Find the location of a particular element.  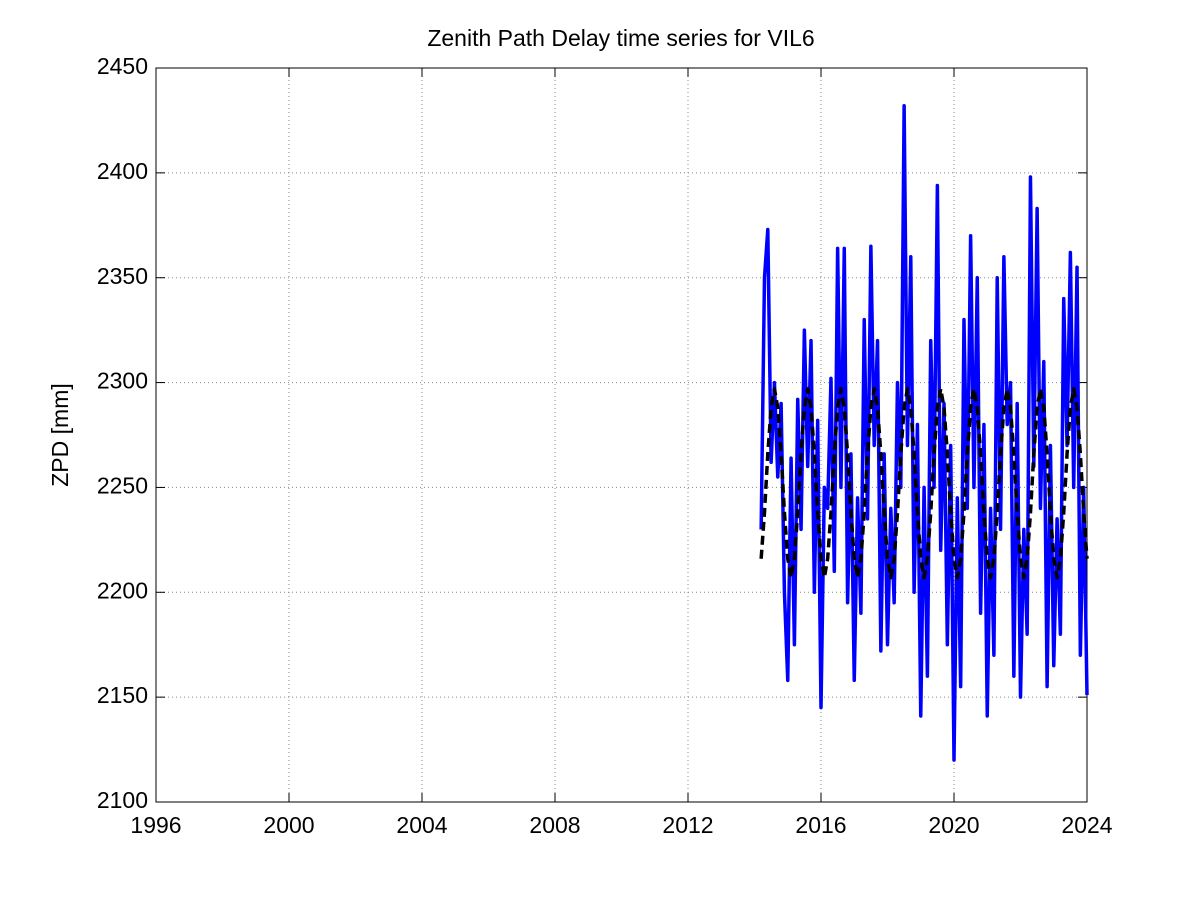

y-tick-label: 2200 is located at coordinates (122, 590).